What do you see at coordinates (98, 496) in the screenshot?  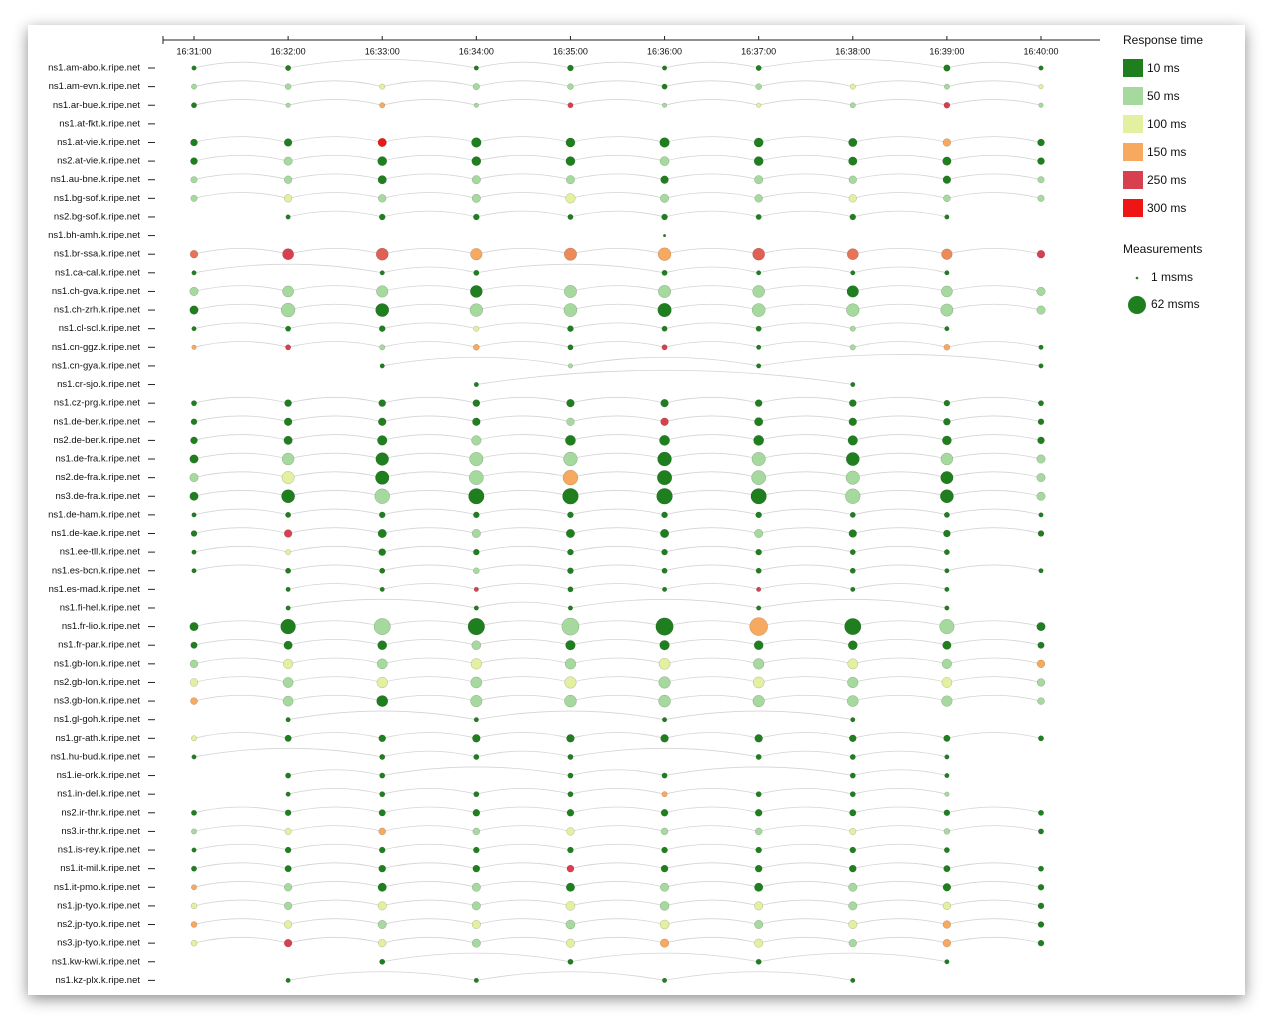 I see `row-label: ns3.de-fra.k.ripe.net` at bounding box center [98, 496].